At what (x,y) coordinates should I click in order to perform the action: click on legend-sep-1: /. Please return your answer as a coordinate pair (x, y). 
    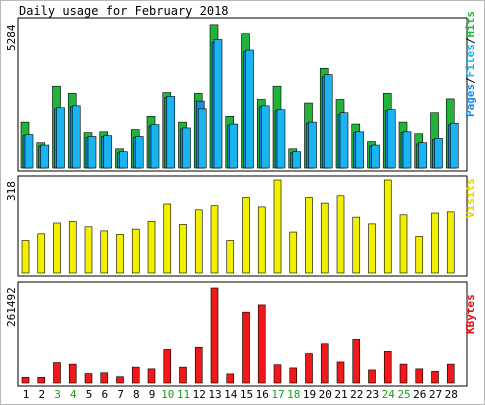
    Looking at the image, I should click on (470, 80).